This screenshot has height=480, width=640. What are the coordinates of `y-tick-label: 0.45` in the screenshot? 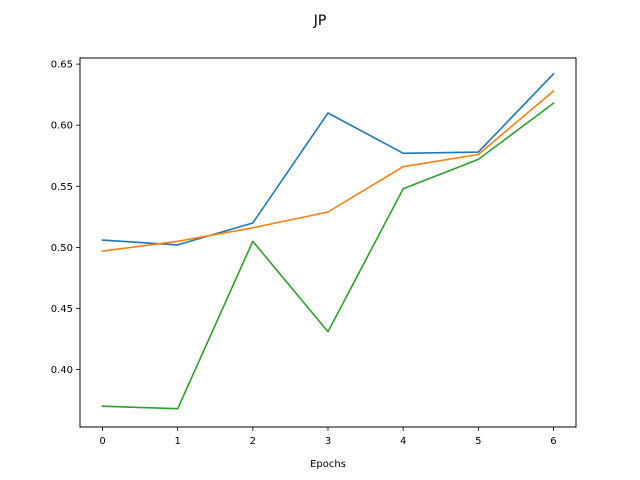 It's located at (62, 309).